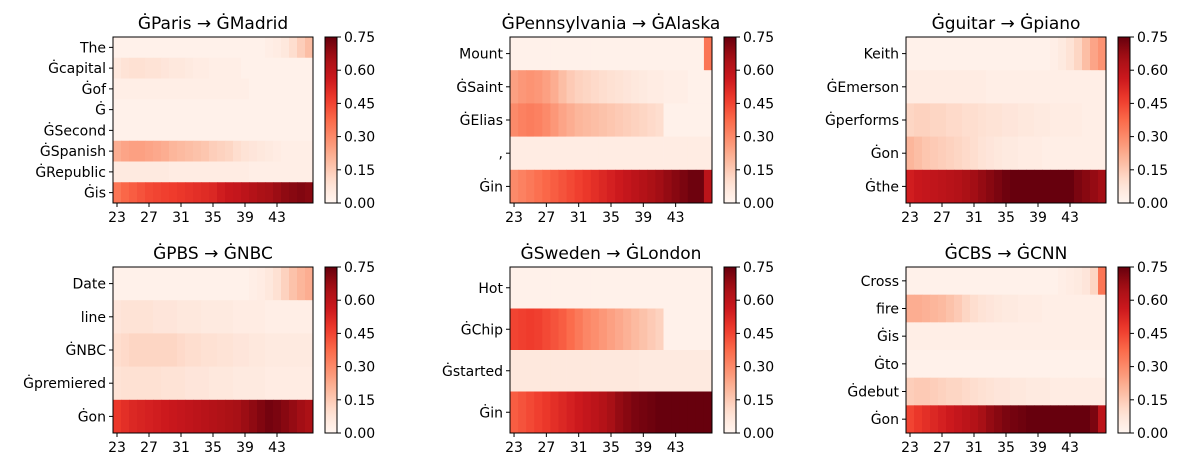 The image size is (1185, 459). What do you see at coordinates (1152, 71) in the screenshot?
I see `colorbar-tick-label: 0.60` at bounding box center [1152, 71].